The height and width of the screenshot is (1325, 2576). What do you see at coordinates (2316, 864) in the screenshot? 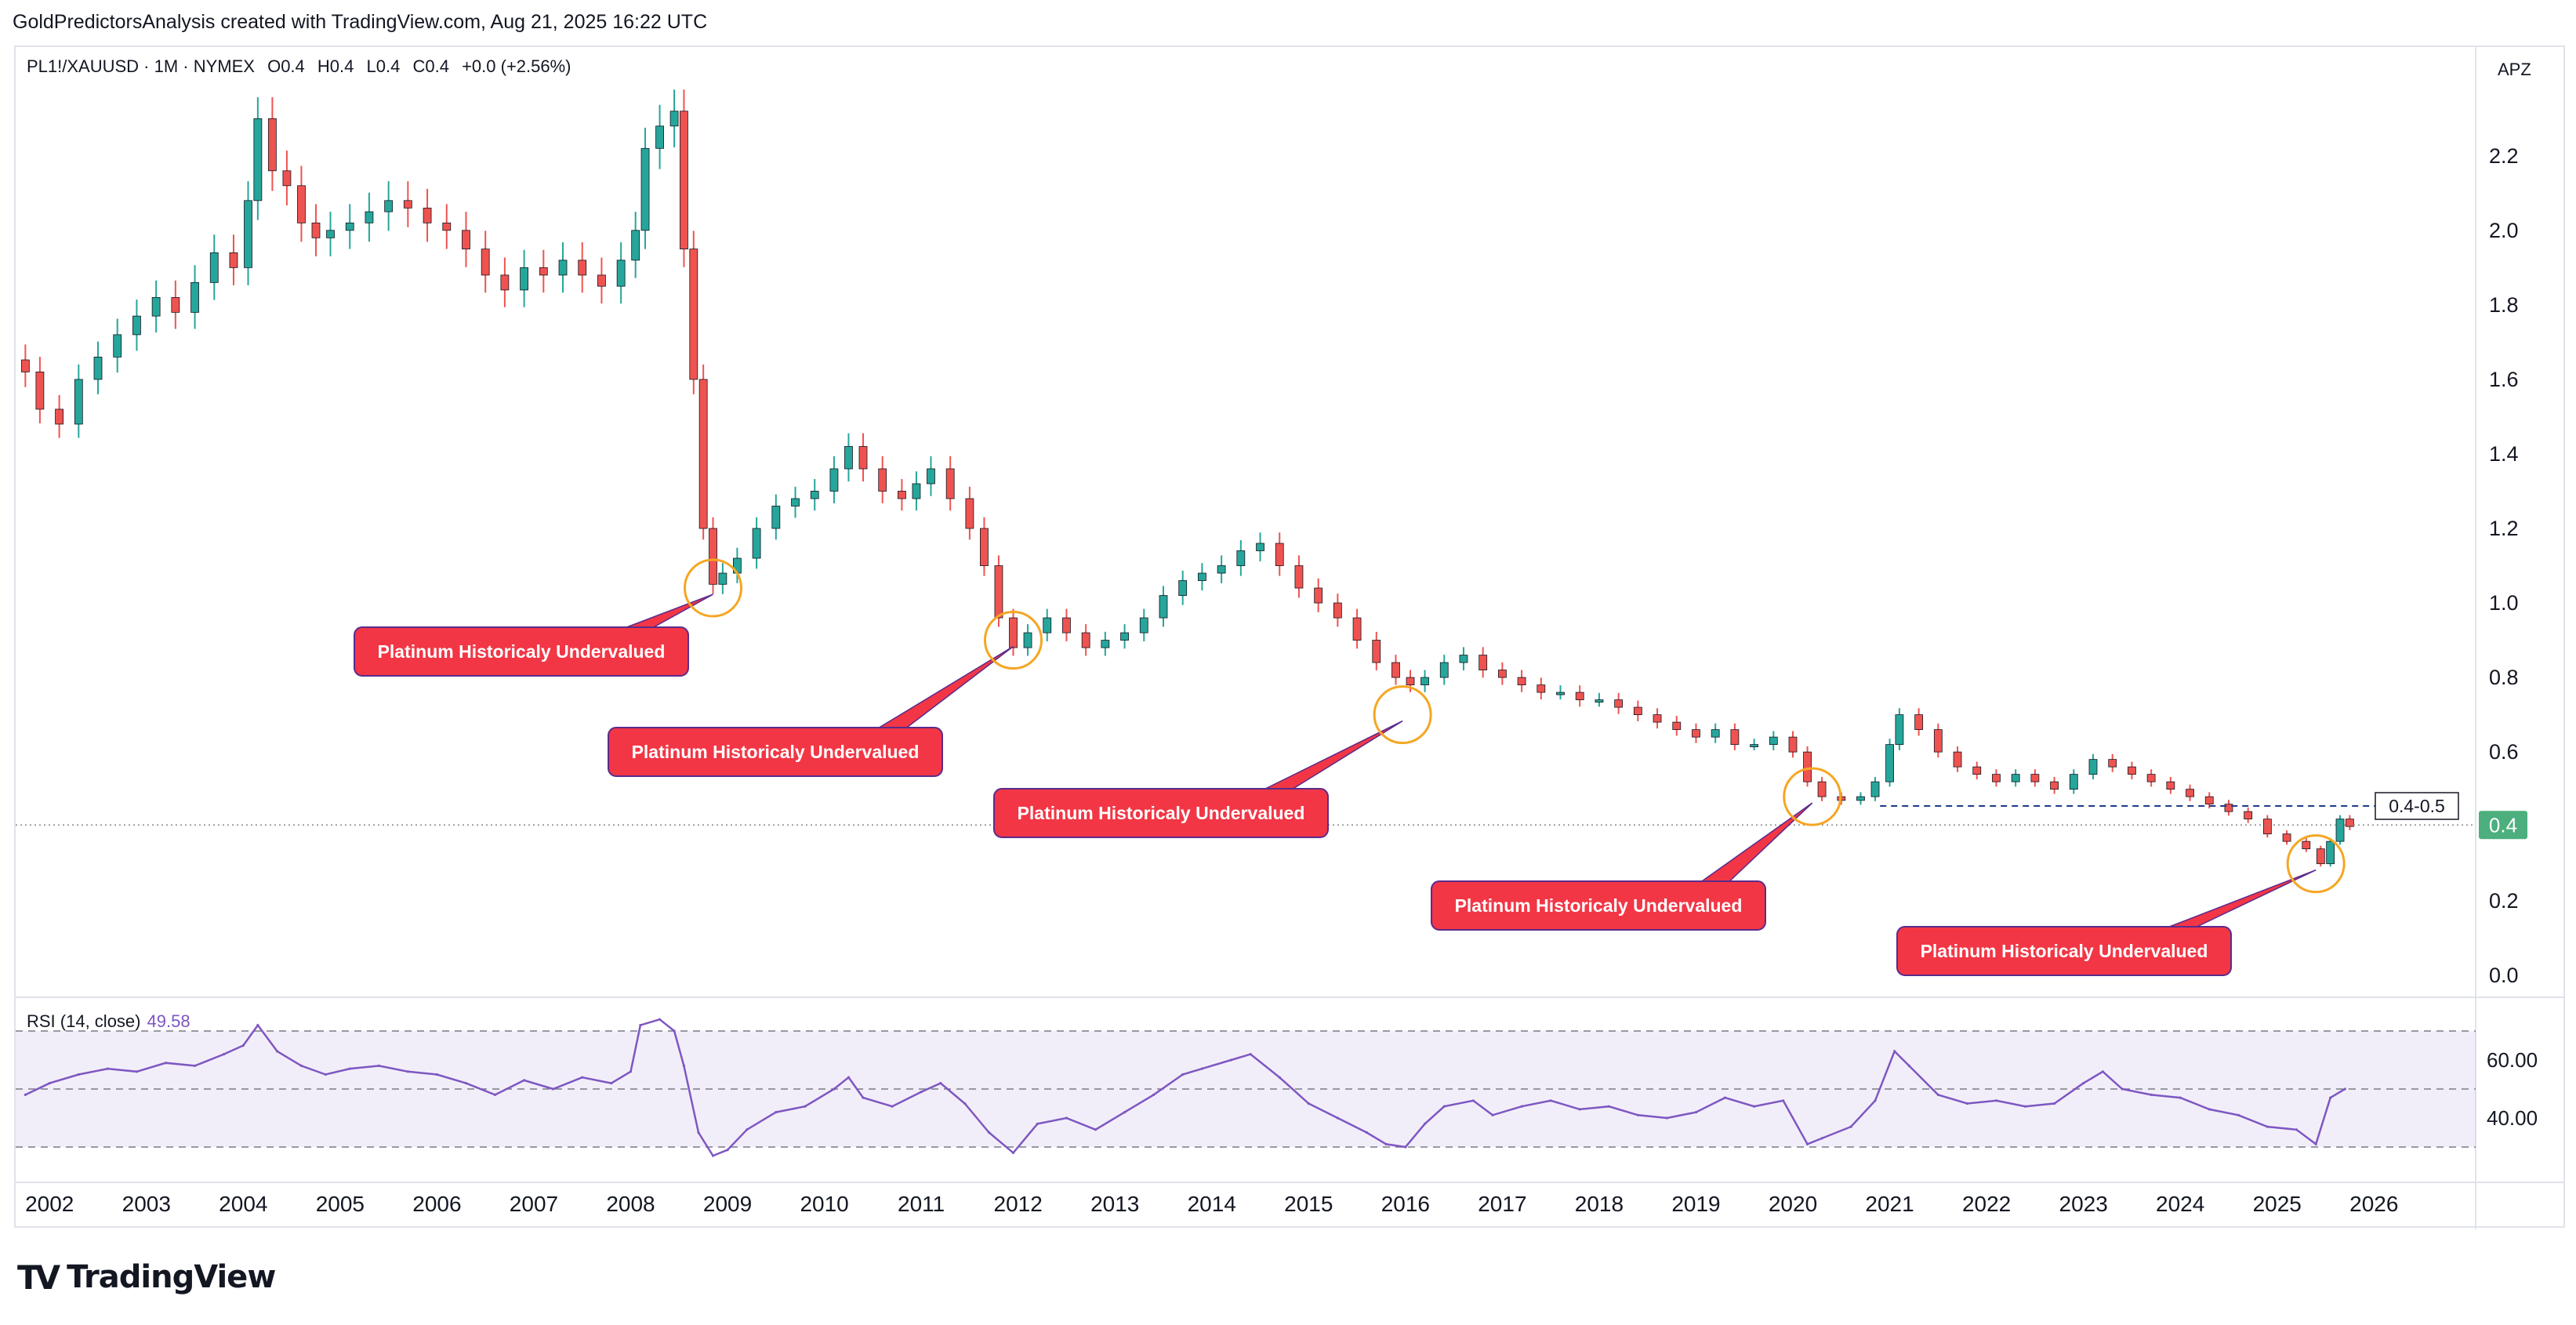
I see `undervalued-circle` at bounding box center [2316, 864].